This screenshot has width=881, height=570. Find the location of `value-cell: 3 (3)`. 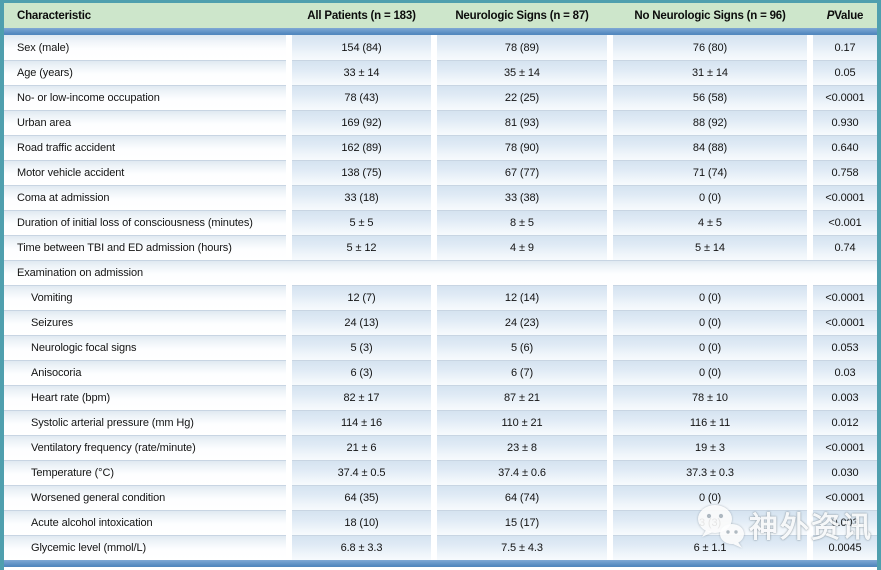

value-cell: 3 (3) is located at coordinates (710, 522).